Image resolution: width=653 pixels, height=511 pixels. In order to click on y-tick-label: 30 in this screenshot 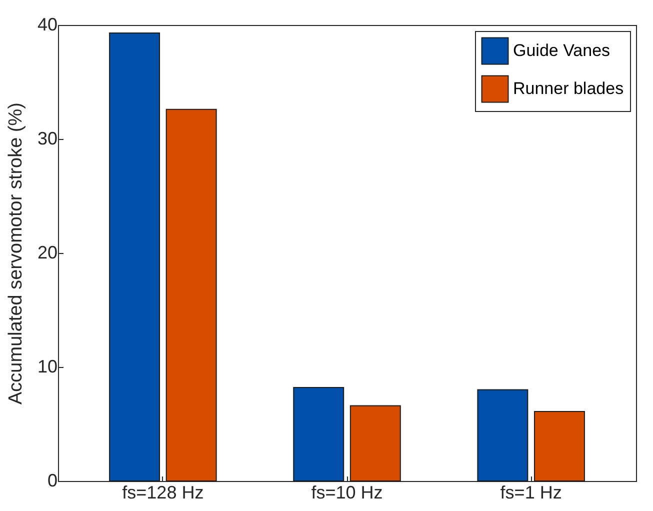, I will do `click(47, 138)`.